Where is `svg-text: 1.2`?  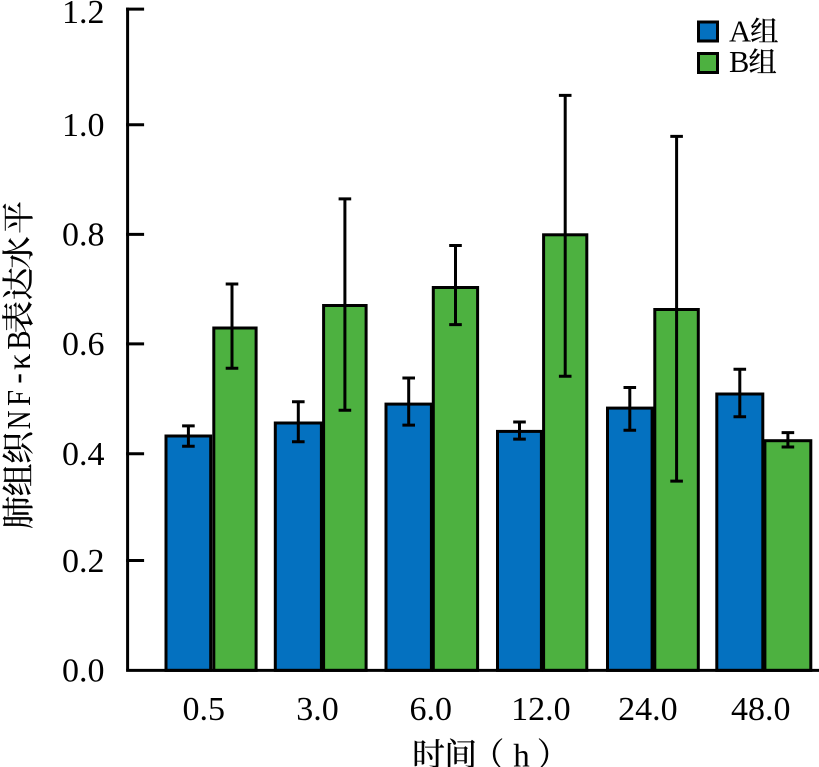
svg-text: 1.2 is located at coordinates (83, 15).